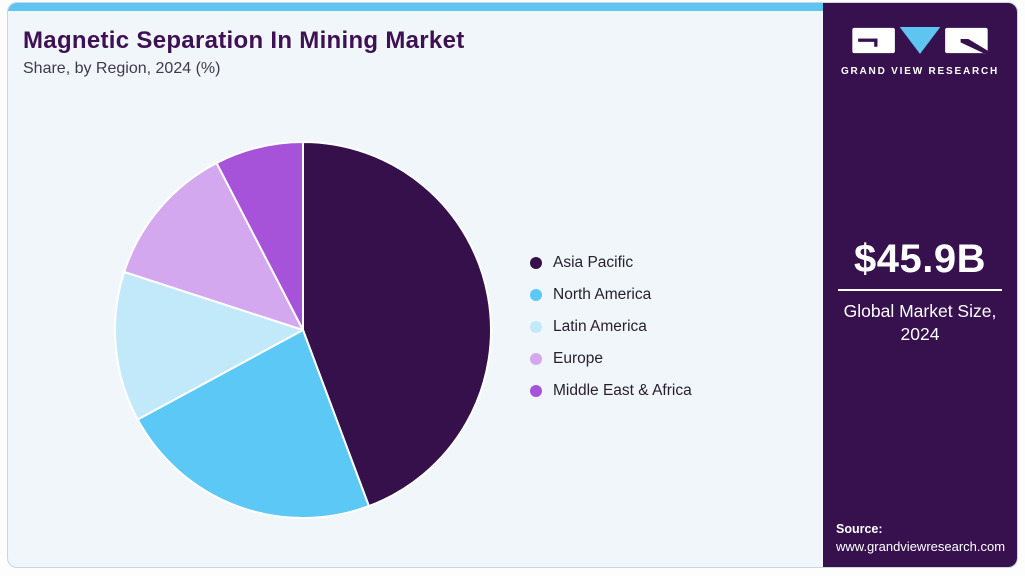  I want to click on market-size-block: $45.9B Global Market Size, 2024, so click(920, 291).